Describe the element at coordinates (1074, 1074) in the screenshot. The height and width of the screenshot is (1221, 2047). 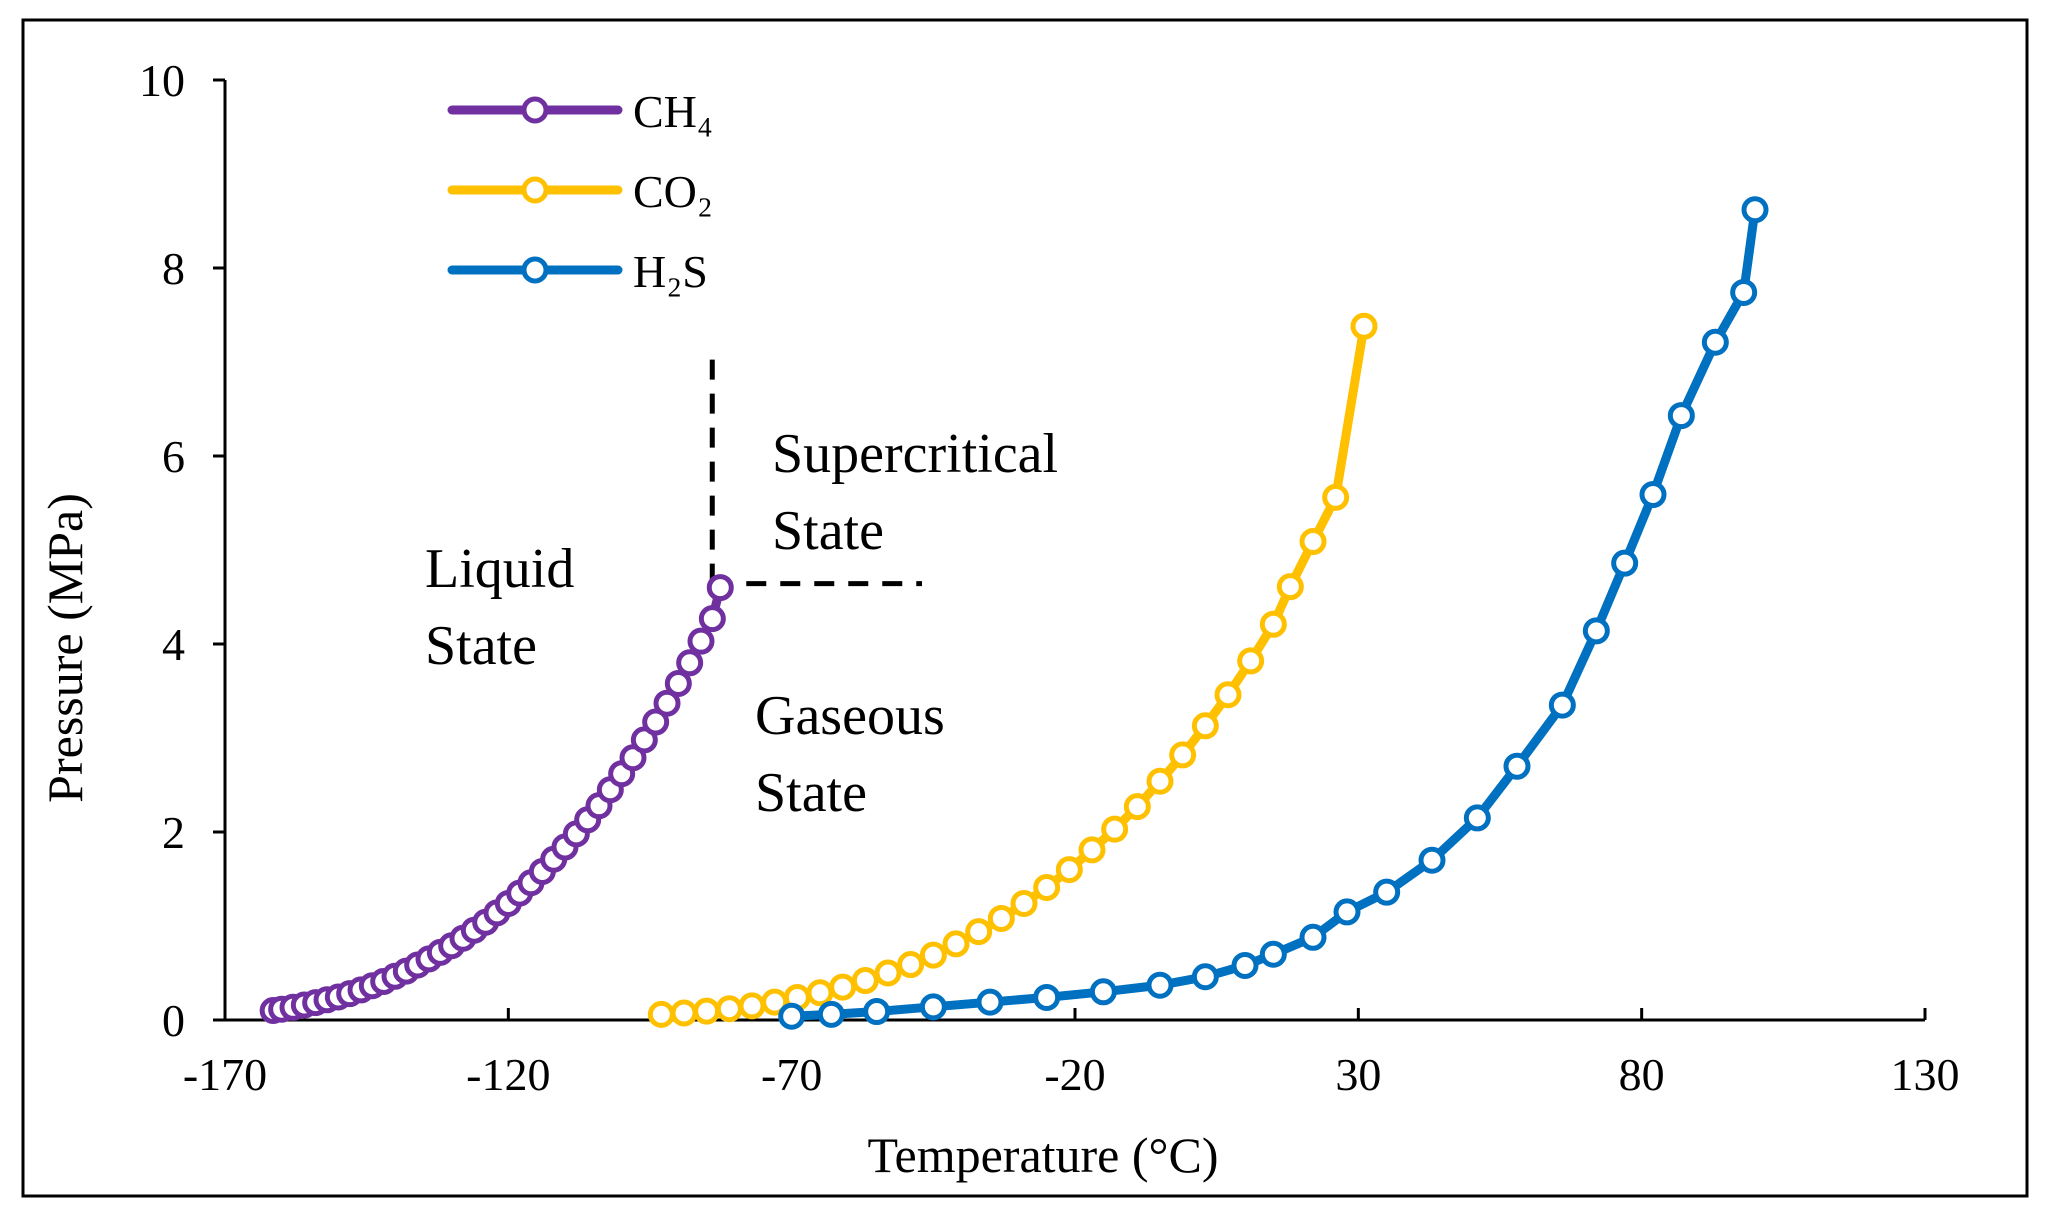
I see `x-tick-label: -20` at that location.